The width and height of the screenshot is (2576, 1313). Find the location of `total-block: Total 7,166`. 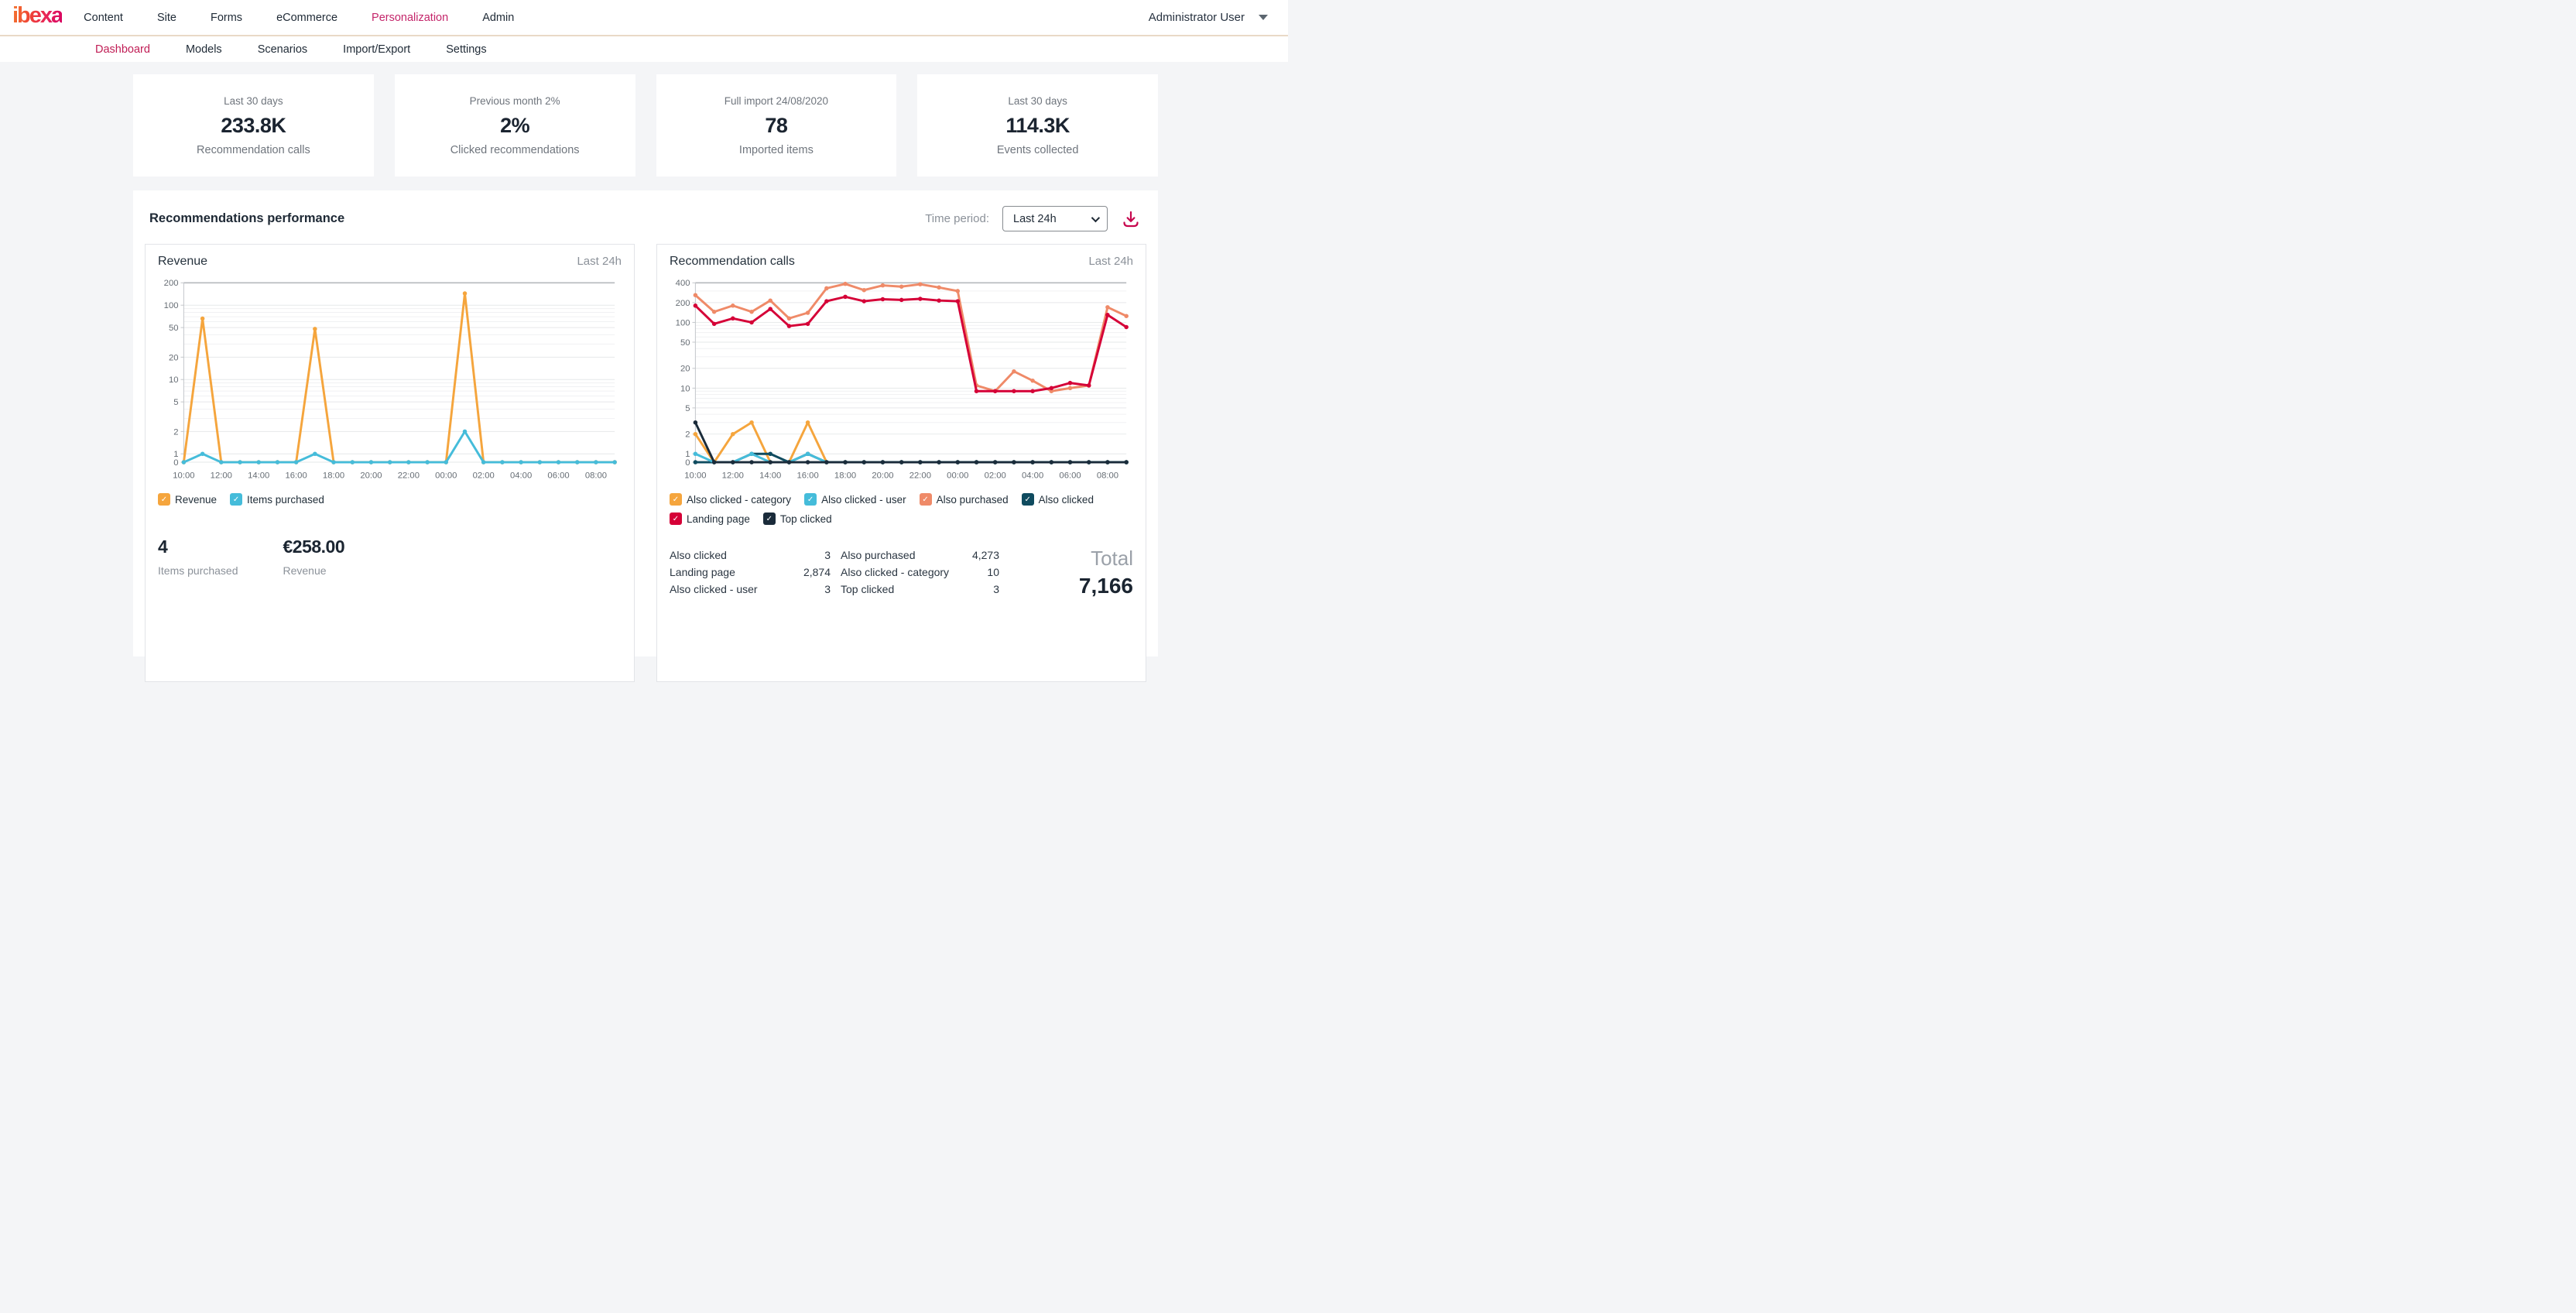

total-block: Total 7,166 is located at coordinates (1106, 573).